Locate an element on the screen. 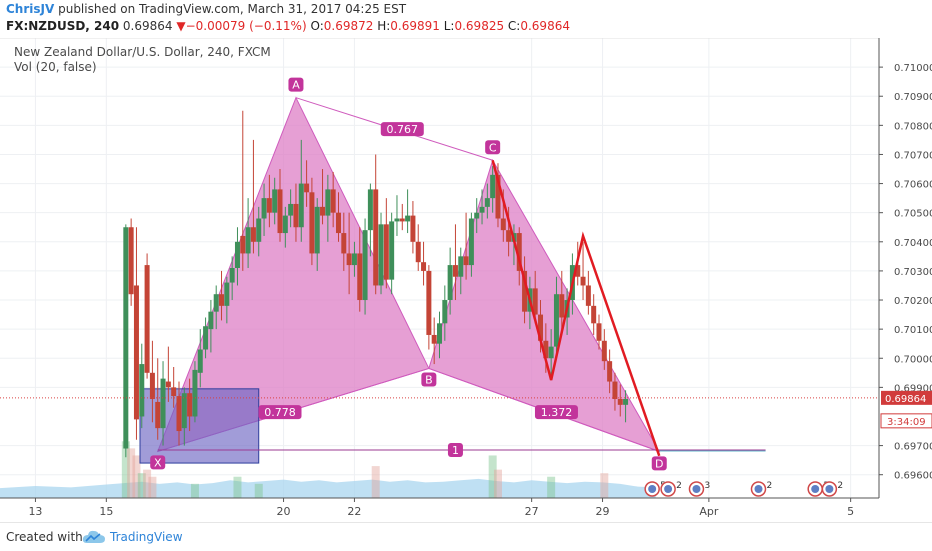 This screenshot has height=551, width=932. close-label: C: is located at coordinates (514, 26).